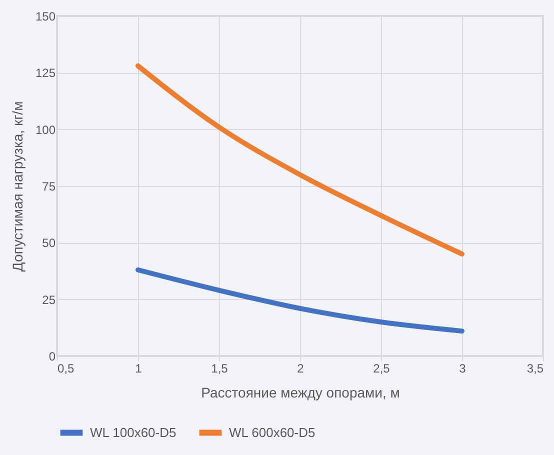  What do you see at coordinates (49, 243) in the screenshot?
I see `y-tick-label: 50` at bounding box center [49, 243].